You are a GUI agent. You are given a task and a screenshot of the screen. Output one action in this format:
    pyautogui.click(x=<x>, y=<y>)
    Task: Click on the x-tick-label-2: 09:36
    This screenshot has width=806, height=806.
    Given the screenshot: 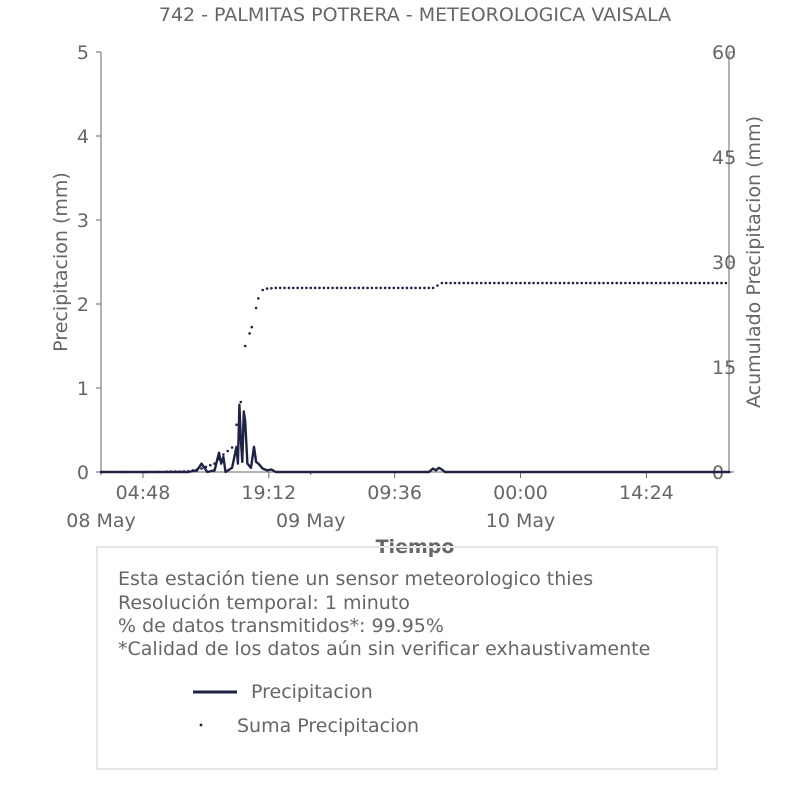 What is the action you would take?
    pyautogui.click(x=394, y=493)
    